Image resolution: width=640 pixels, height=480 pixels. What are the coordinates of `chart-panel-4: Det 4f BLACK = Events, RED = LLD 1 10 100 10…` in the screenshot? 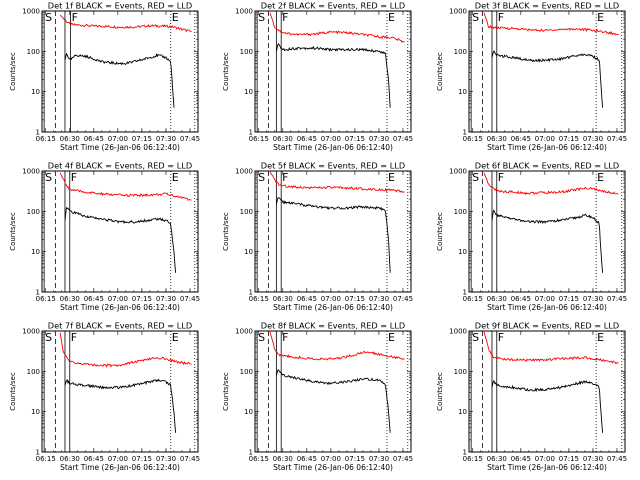 It's located at (104, 237).